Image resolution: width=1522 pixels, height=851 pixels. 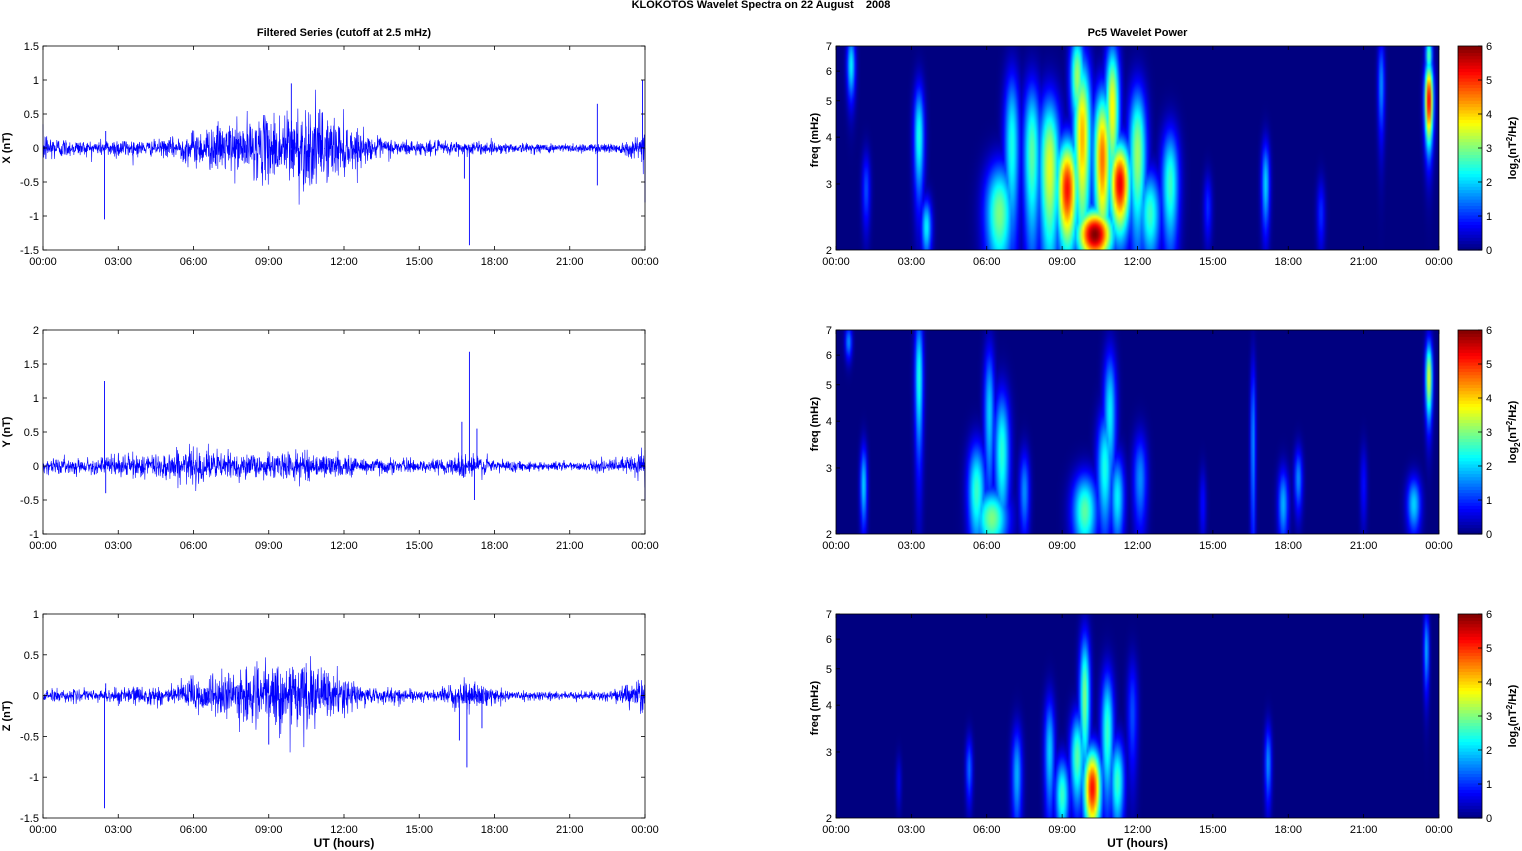 I want to click on y-wavelet-colorbar-tick-label: 5, so click(x=1489, y=365).